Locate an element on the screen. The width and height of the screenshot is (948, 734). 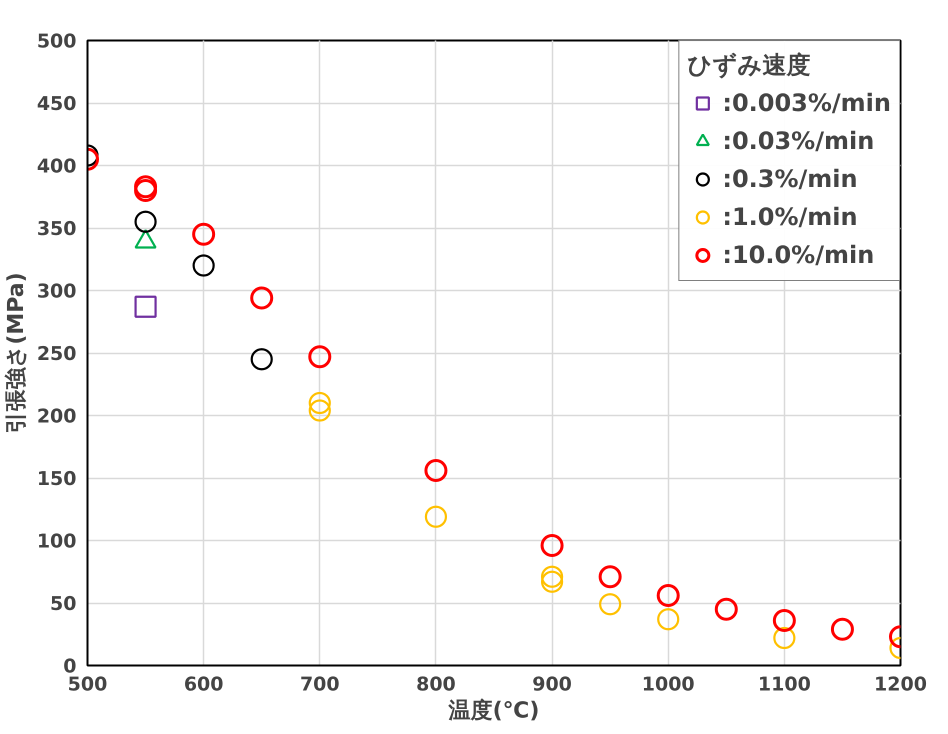
y-tick-label: 50 is located at coordinates (63, 604).